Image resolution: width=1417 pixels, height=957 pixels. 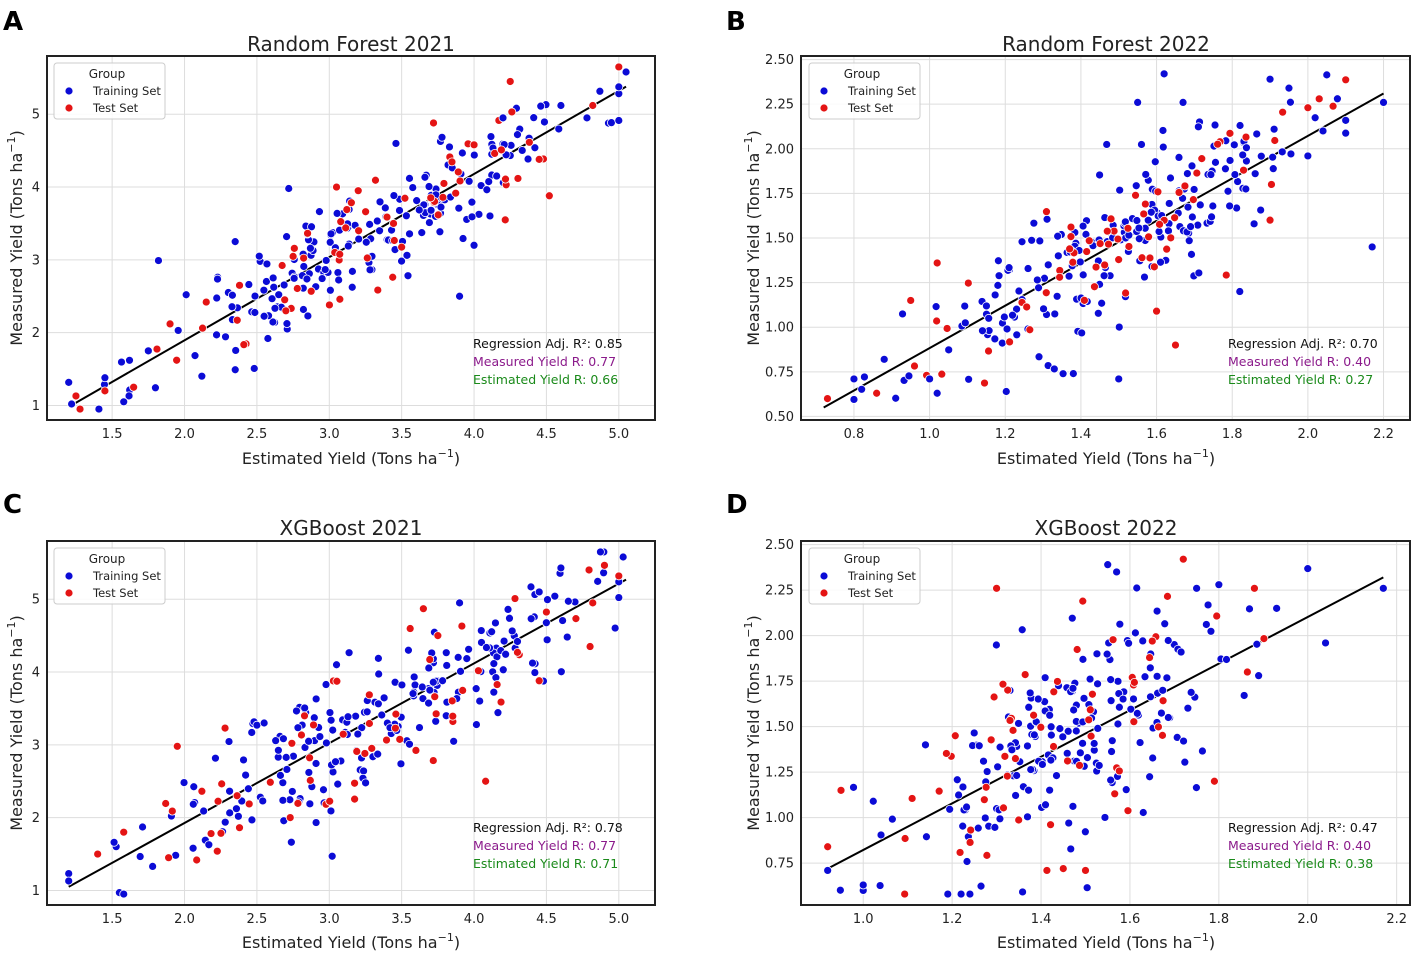 I want to click on x-tick-label: 1.5, so click(x=112, y=919).